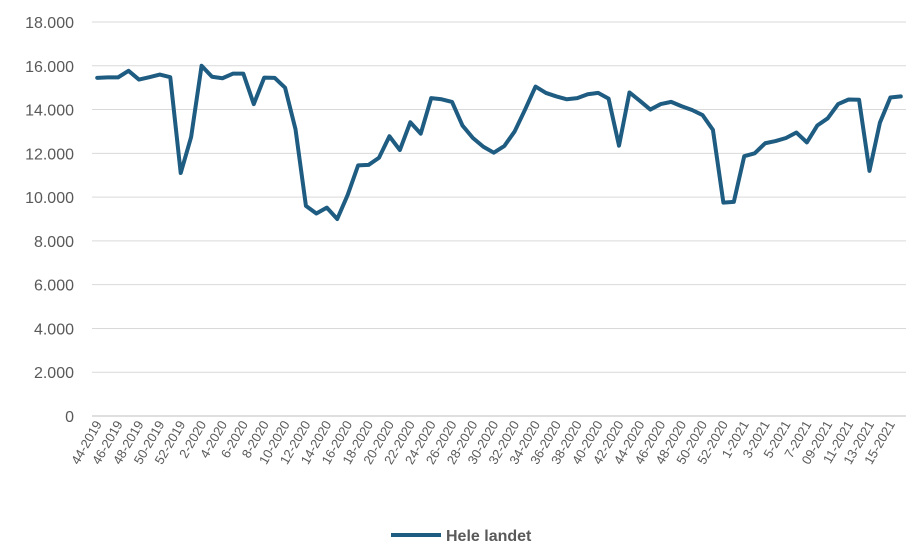  I want to click on legend: Hele landet, so click(461, 535).